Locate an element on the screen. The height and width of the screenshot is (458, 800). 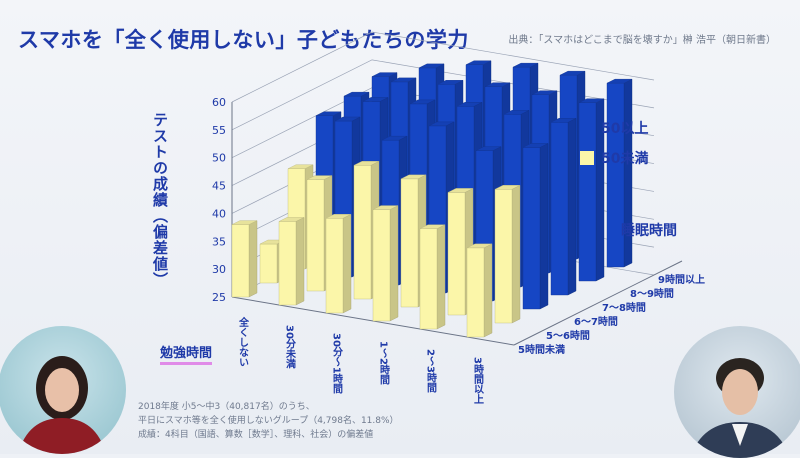
legend-swatch-high is located at coordinates (587, 128).